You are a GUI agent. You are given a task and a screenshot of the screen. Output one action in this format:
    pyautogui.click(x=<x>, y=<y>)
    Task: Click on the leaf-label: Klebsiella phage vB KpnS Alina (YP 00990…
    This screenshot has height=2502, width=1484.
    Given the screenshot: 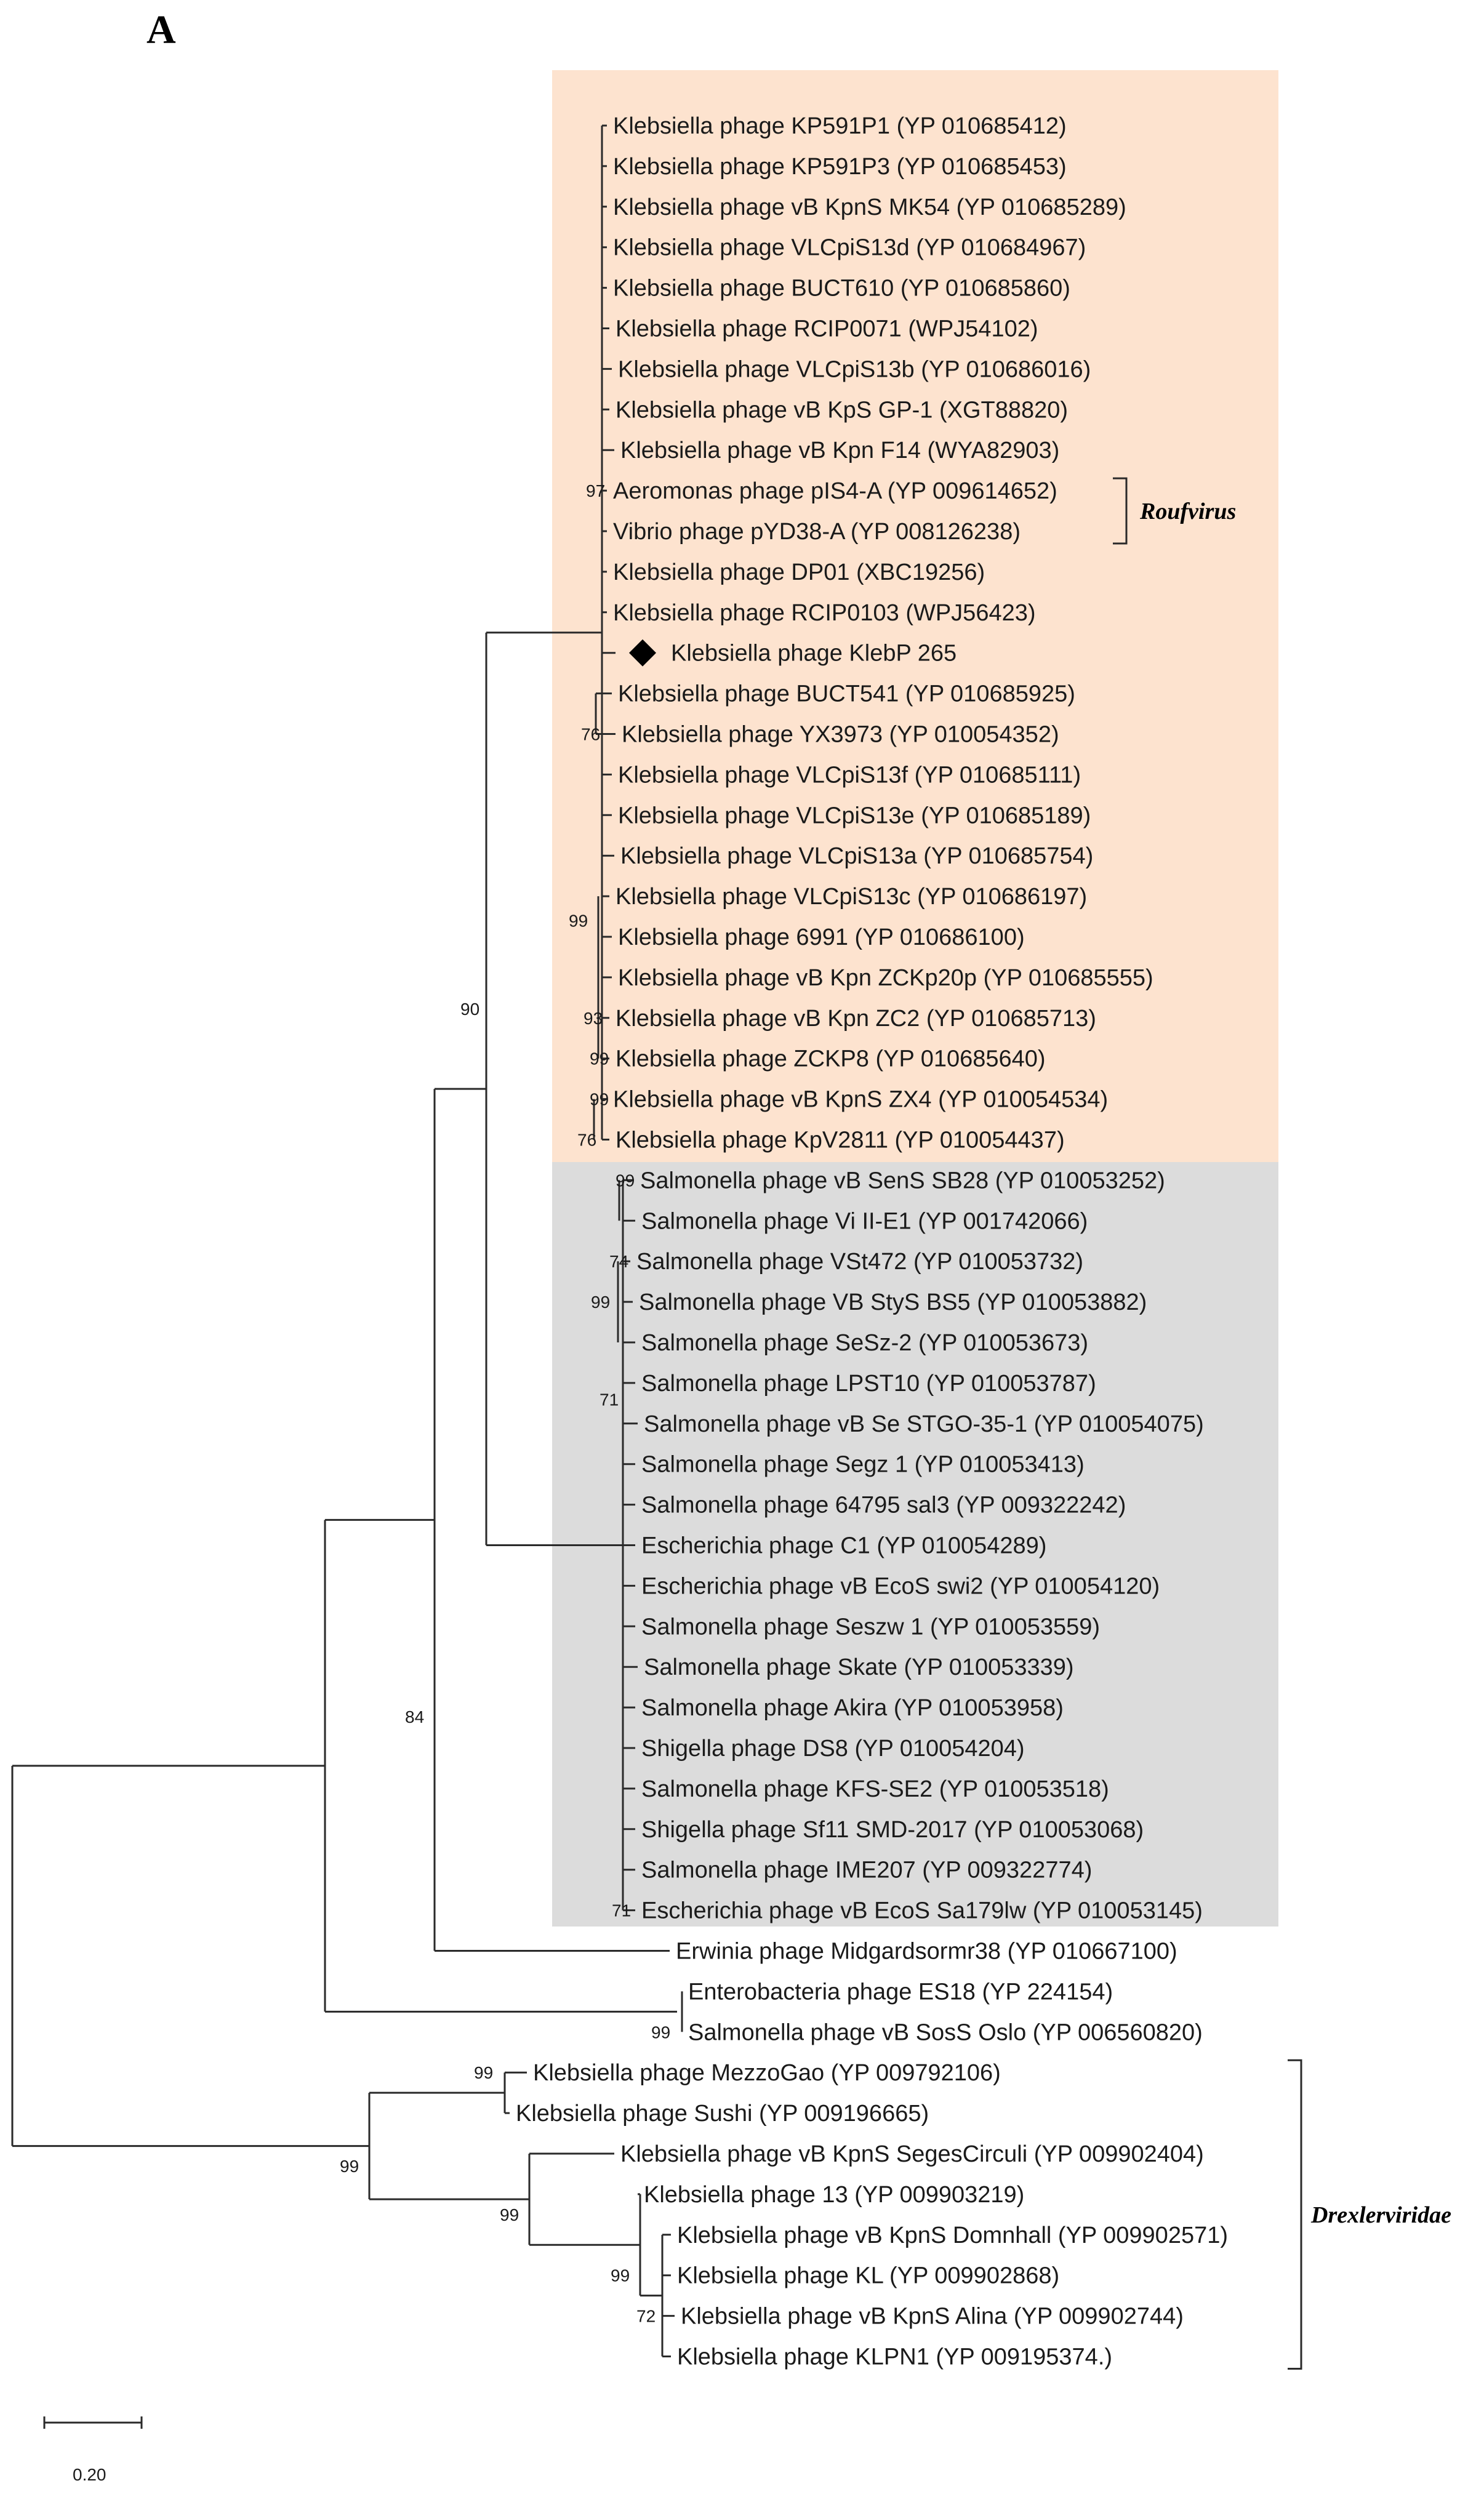 What is the action you would take?
    pyautogui.click(x=932, y=2317)
    